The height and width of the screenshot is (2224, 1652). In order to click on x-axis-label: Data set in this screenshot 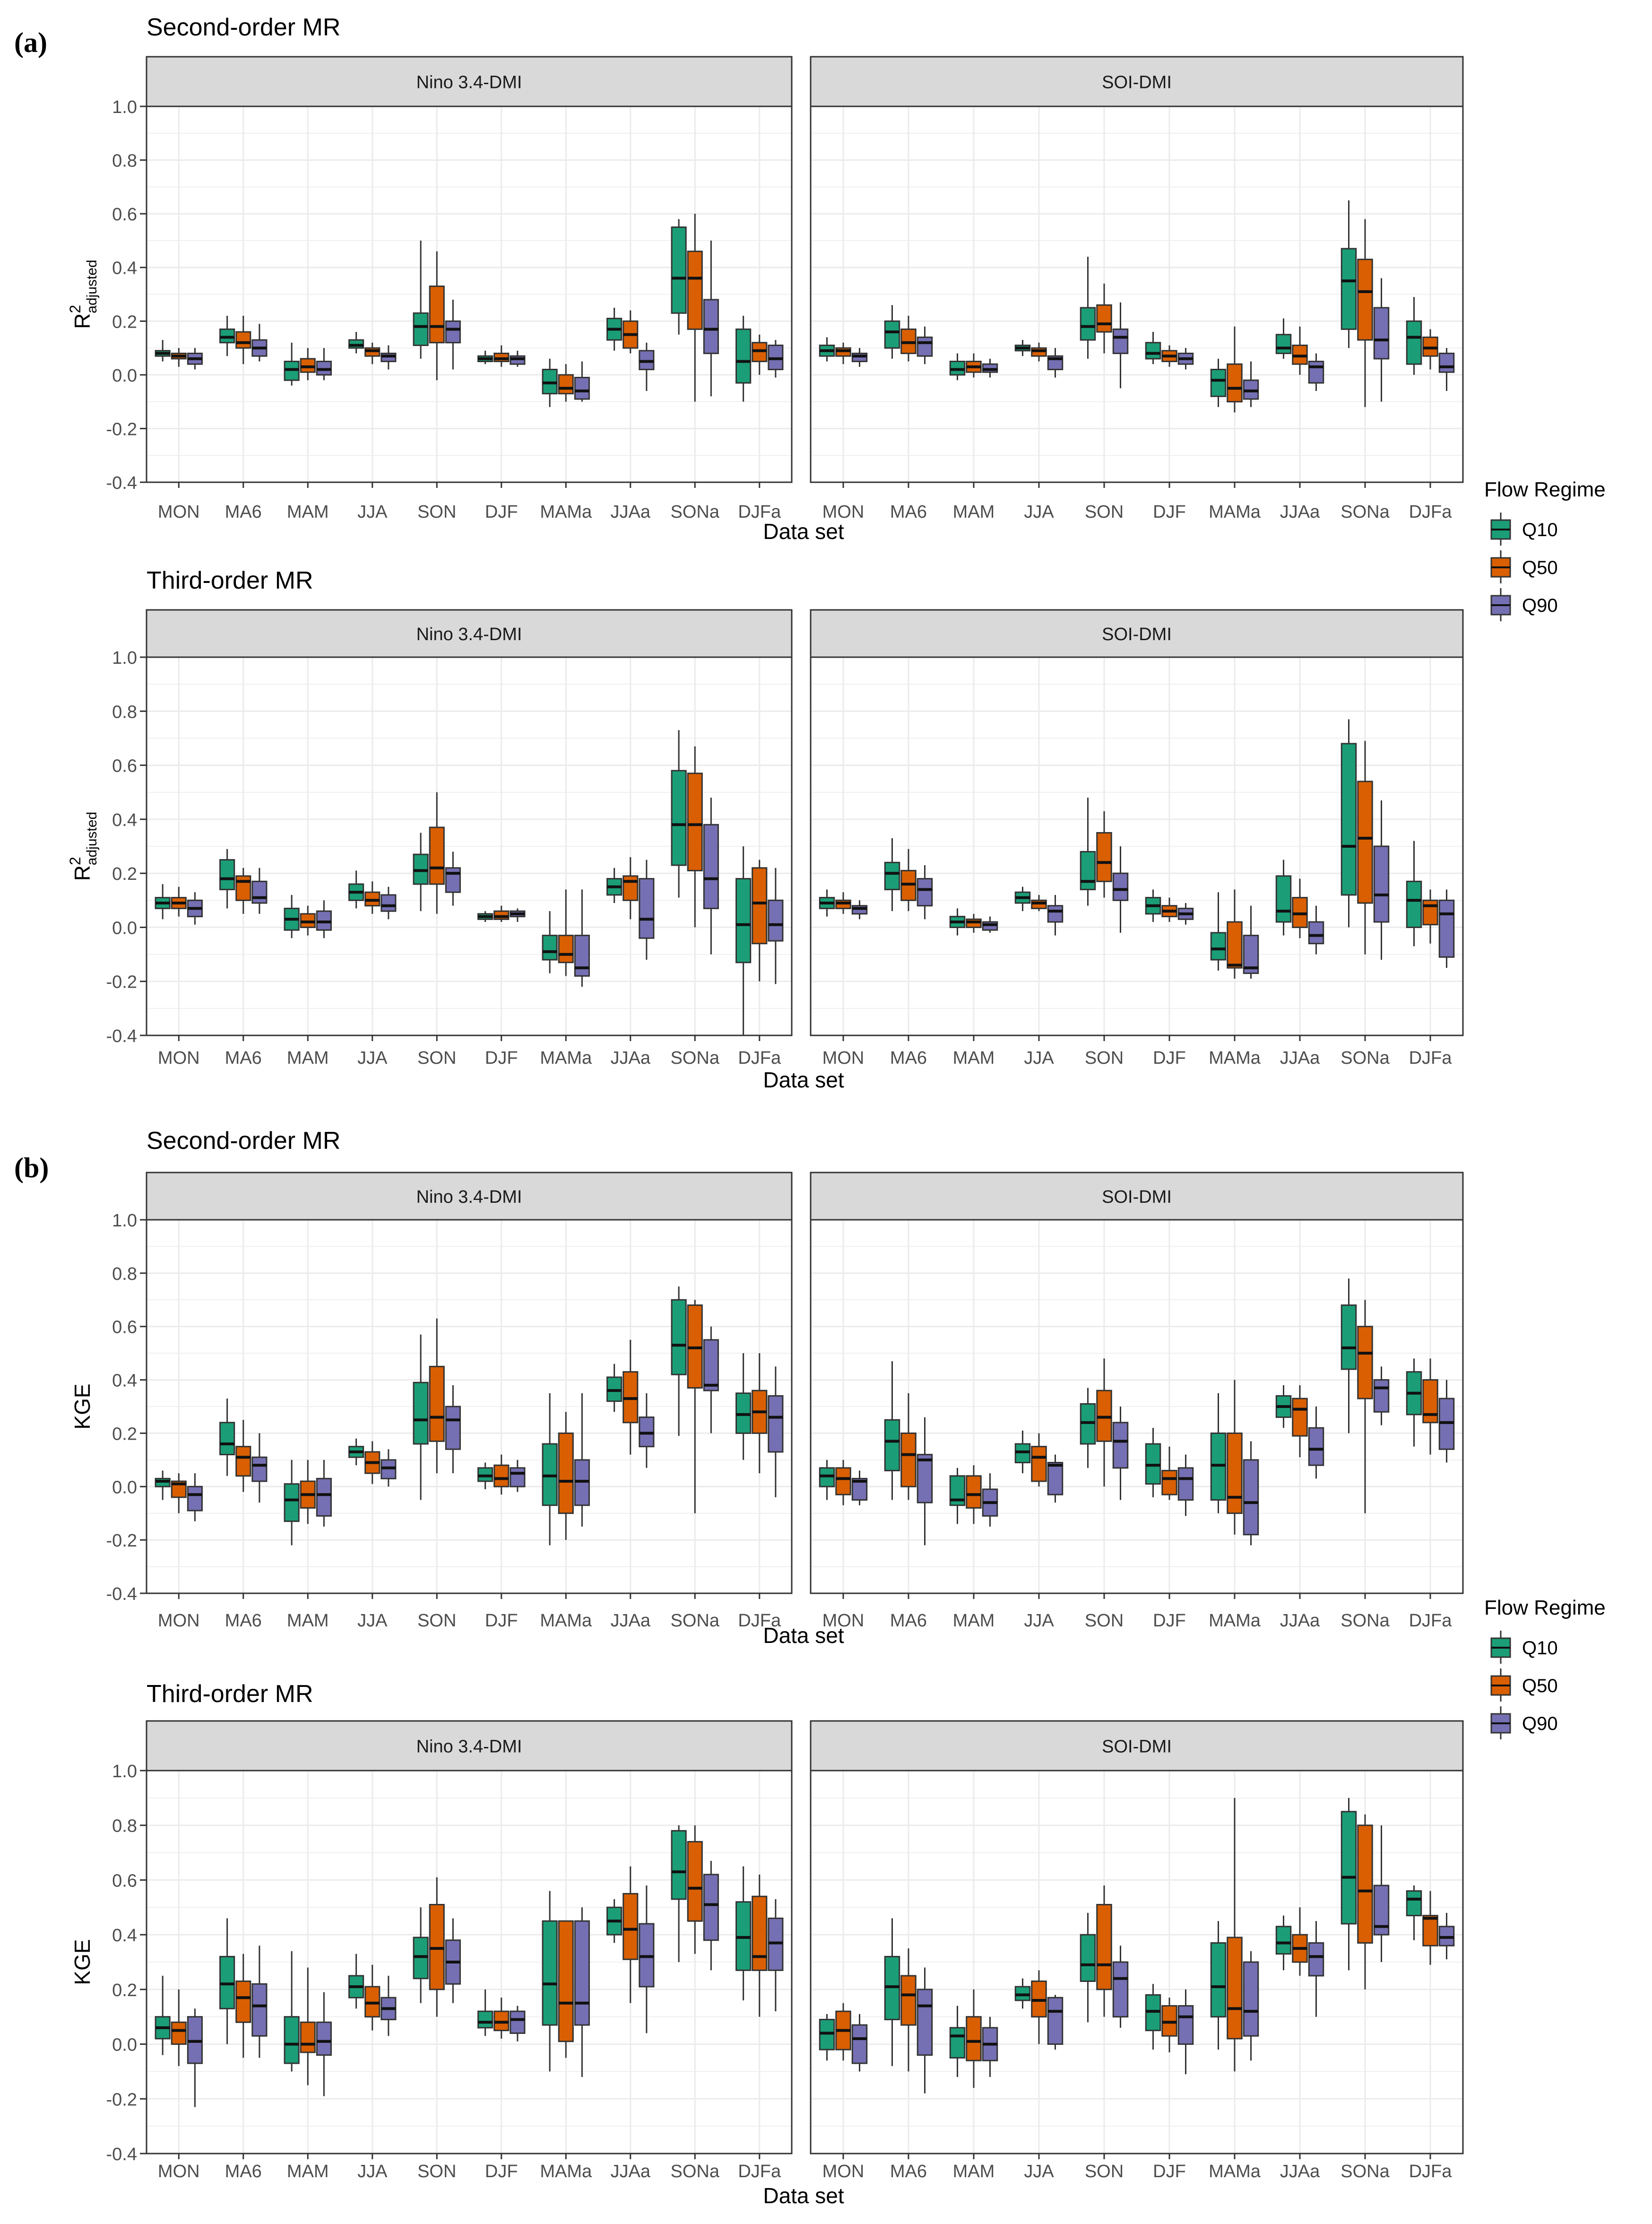, I will do `click(803, 531)`.